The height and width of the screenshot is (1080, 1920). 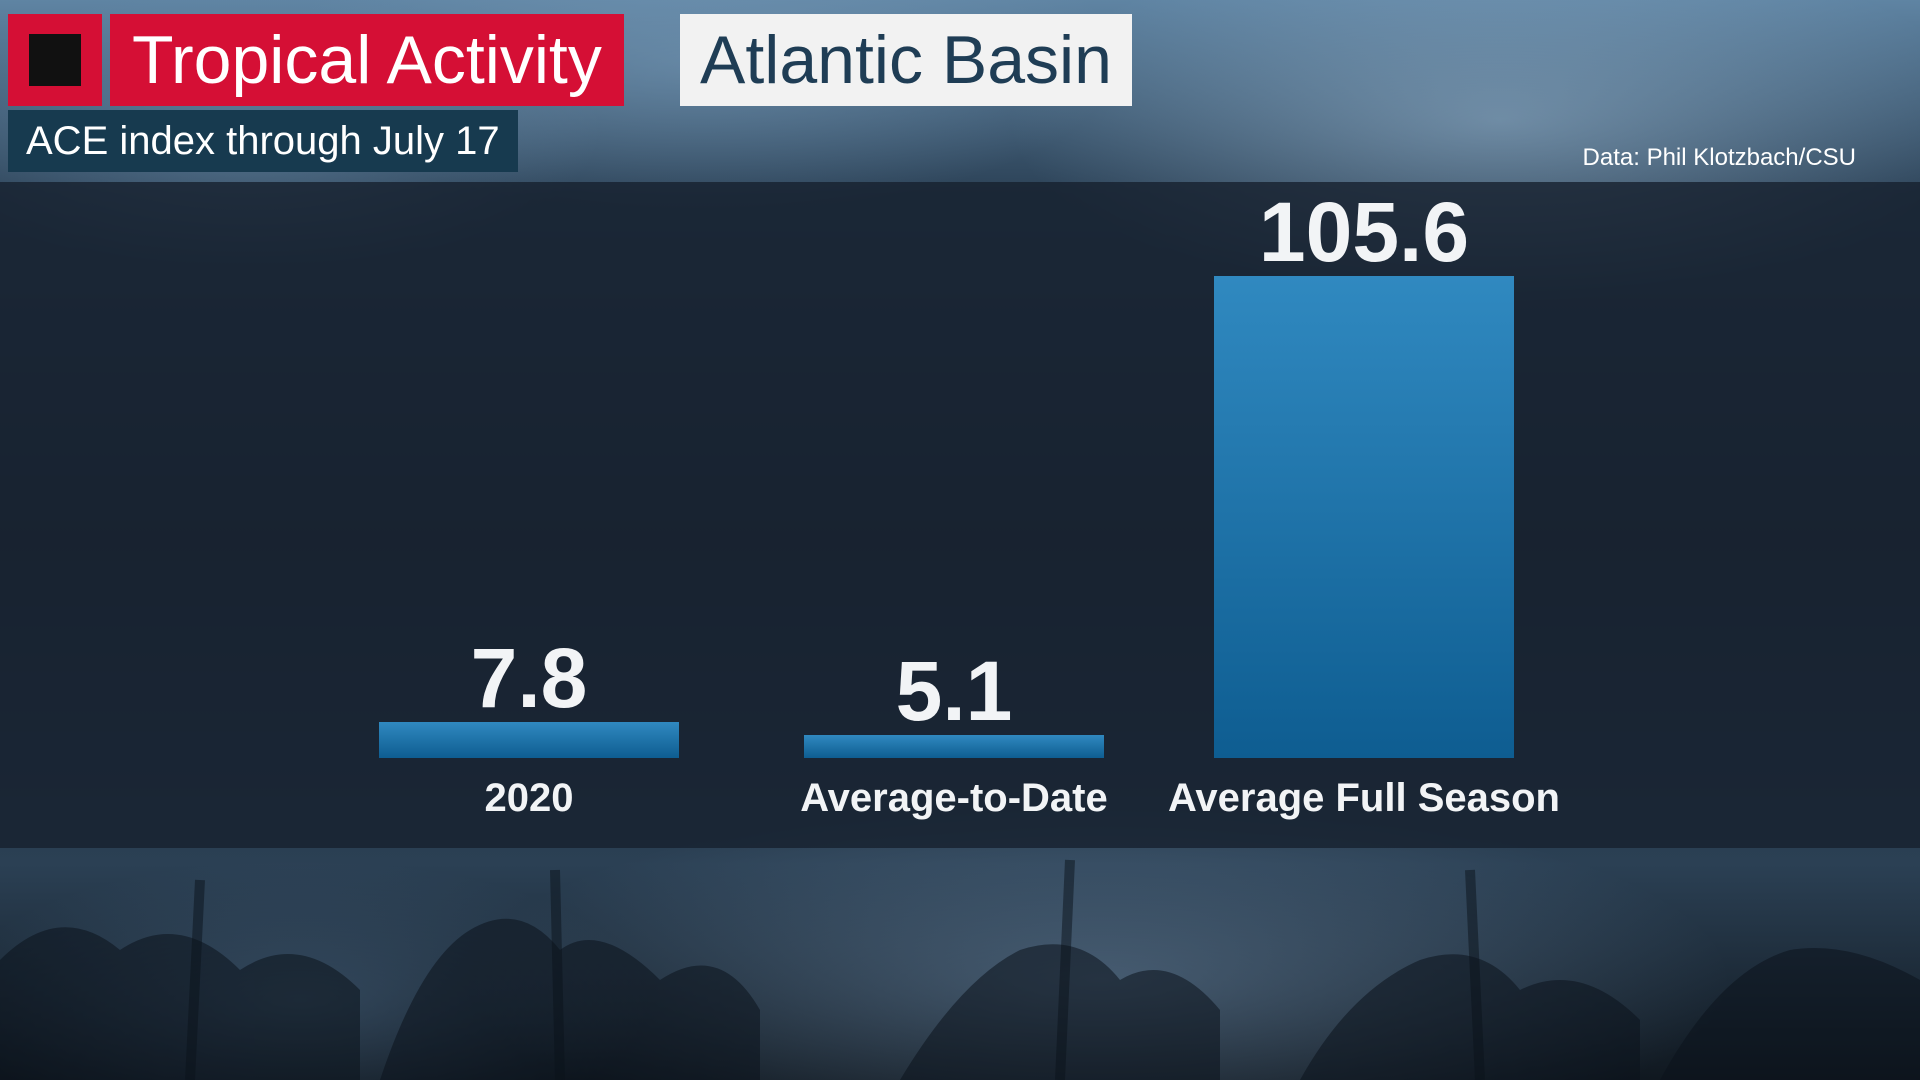 What do you see at coordinates (529, 678) in the screenshot?
I see `value-label-0: 7.8` at bounding box center [529, 678].